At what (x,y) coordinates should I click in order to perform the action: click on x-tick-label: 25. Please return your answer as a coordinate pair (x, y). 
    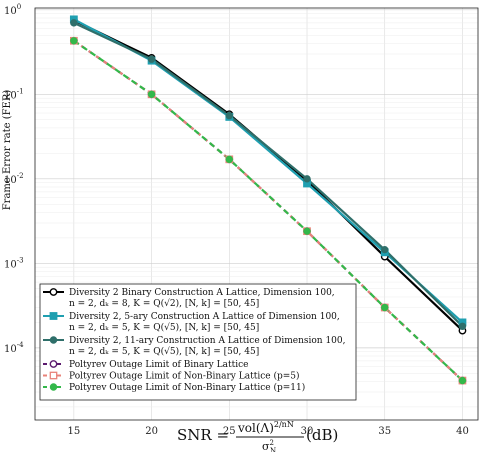
    Looking at the image, I should click on (229, 431).